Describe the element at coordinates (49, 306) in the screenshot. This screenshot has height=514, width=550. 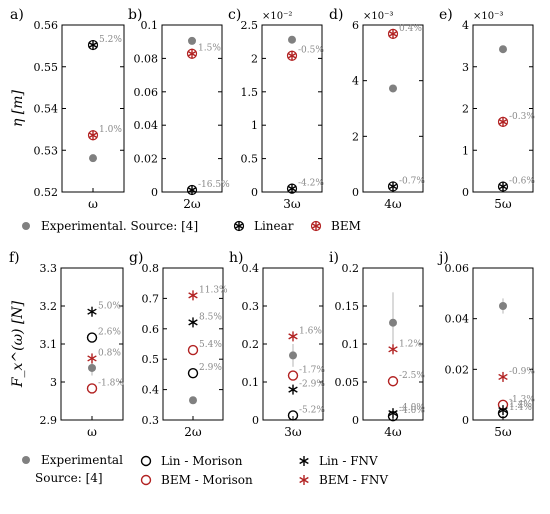
I see `y-tick-label: 3.2` at that location.